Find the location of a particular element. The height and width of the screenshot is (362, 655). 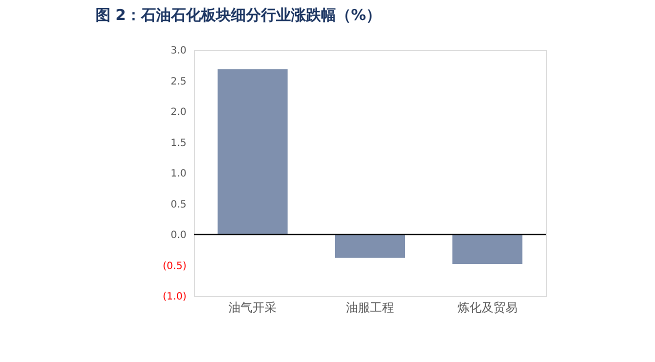

y-tick-label: (1.0) is located at coordinates (174, 297).